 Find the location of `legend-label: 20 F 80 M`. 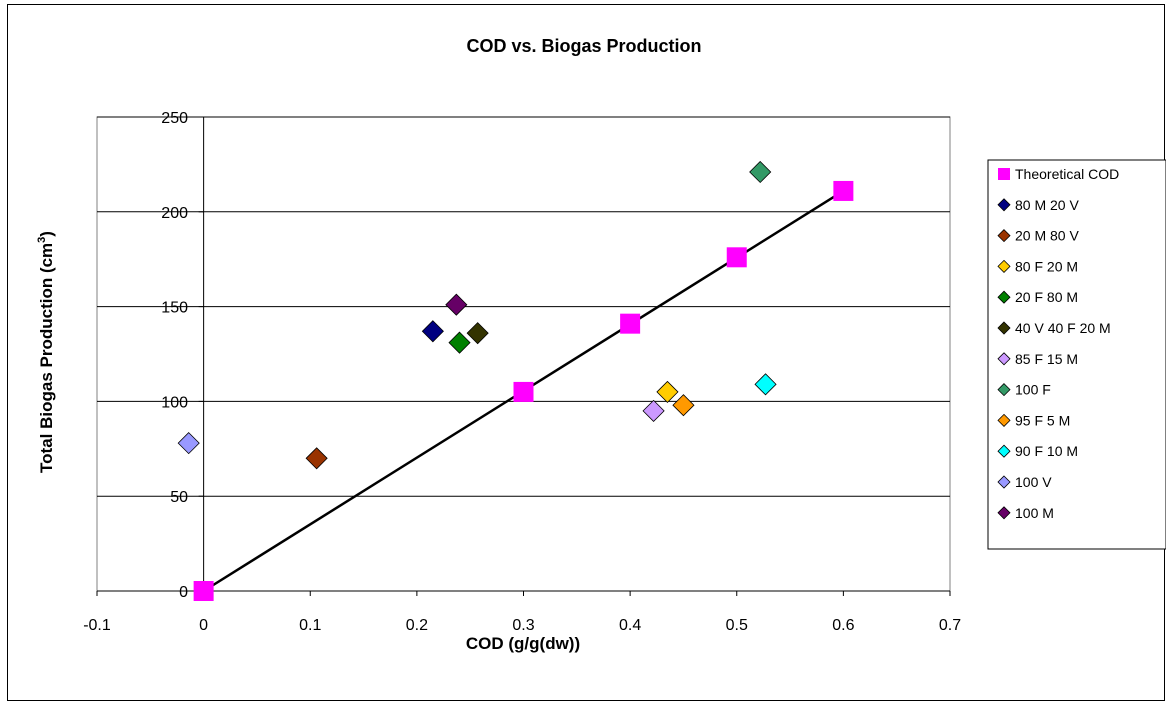

legend-label: 20 F 80 M is located at coordinates (1046, 297).